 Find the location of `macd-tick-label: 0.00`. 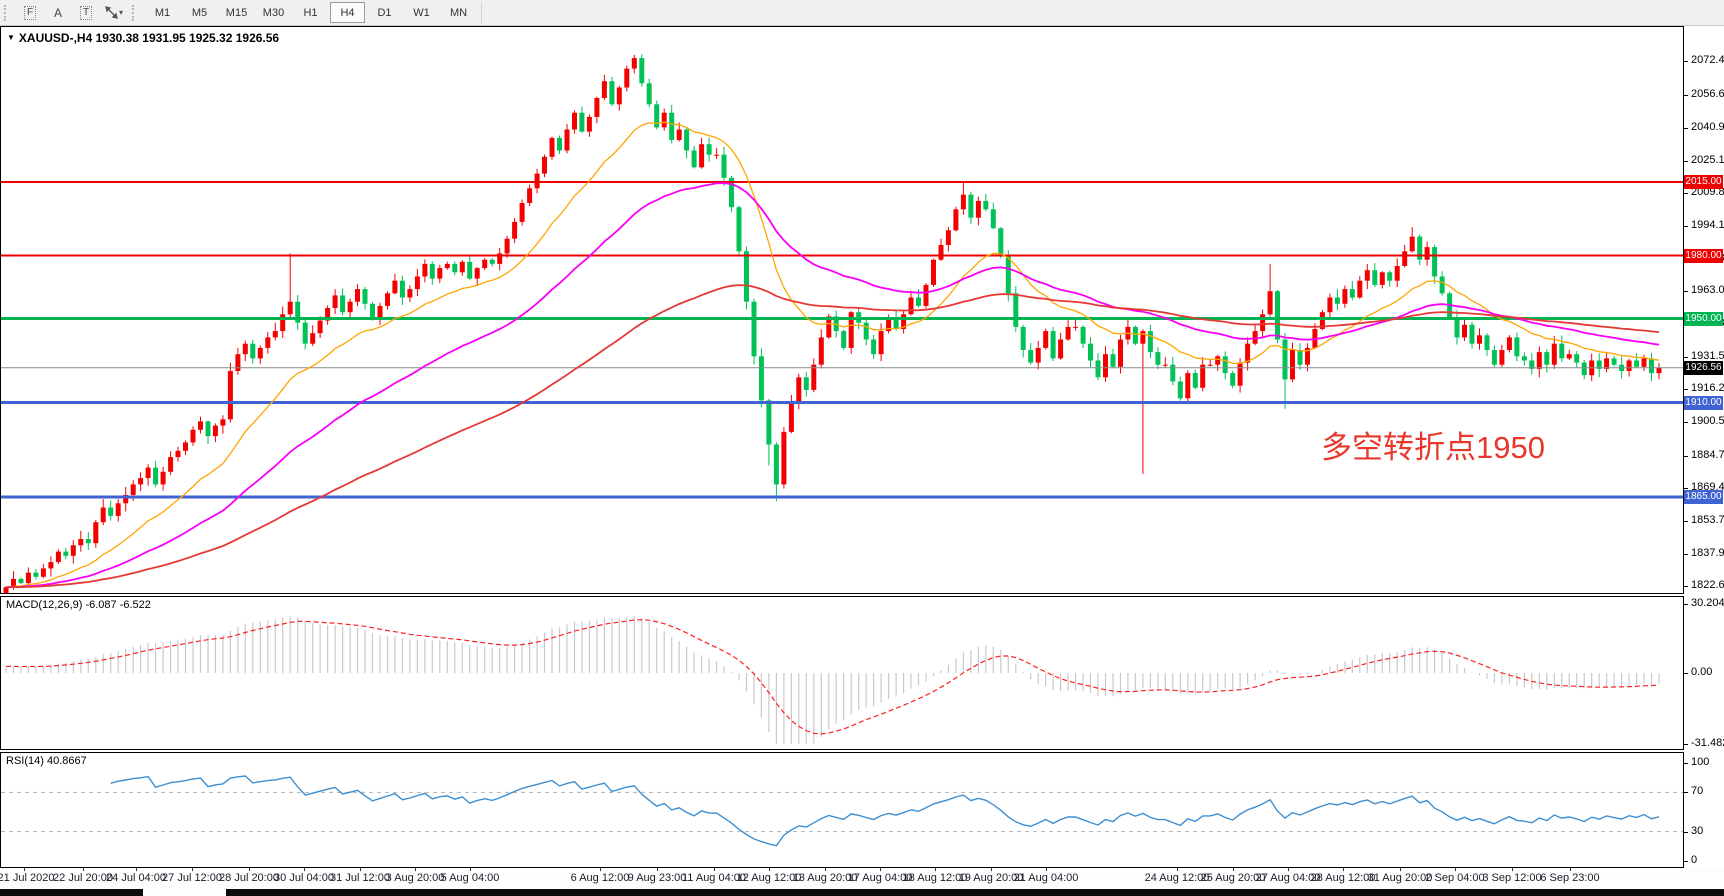

macd-tick-label: 0.00 is located at coordinates (1702, 672).